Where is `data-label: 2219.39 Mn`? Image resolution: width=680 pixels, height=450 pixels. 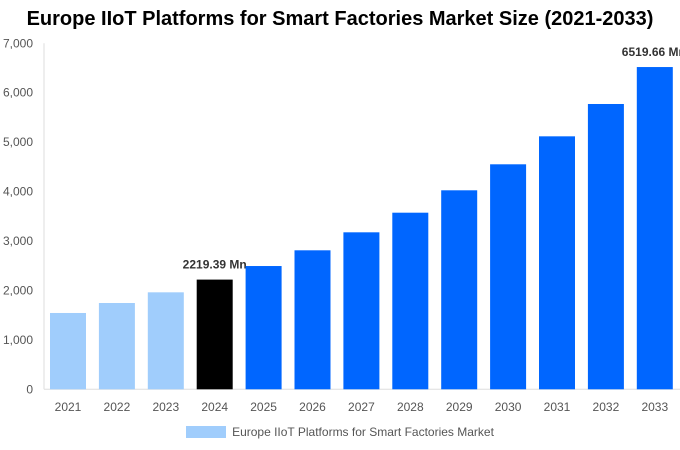 data-label: 2219.39 Mn is located at coordinates (215, 265).